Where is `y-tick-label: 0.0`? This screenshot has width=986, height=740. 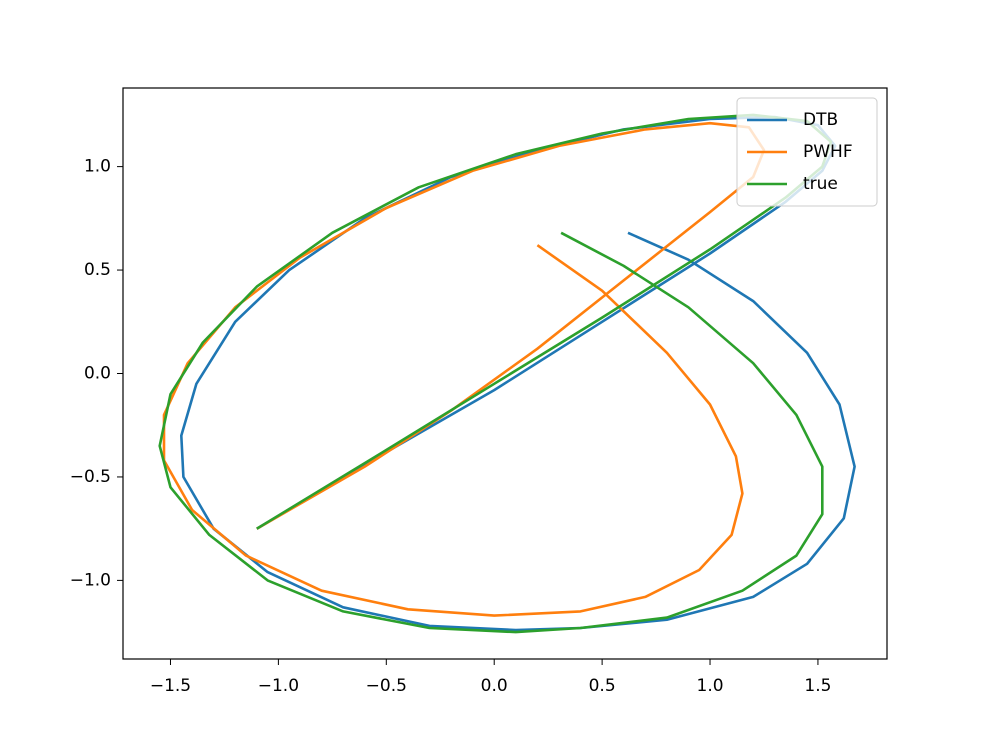
y-tick-label: 0.0 is located at coordinates (97, 374).